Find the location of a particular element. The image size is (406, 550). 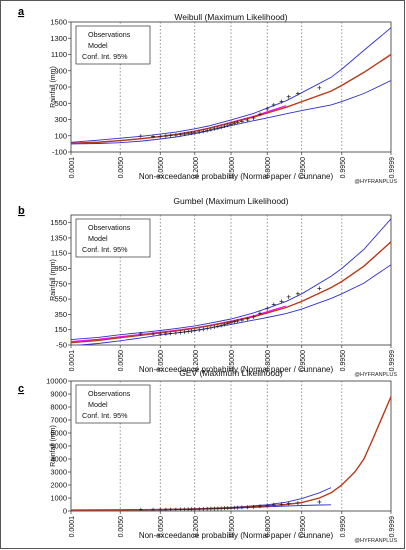

y-axis-label: Rainfall (mm) is located at coordinates (53, 87).